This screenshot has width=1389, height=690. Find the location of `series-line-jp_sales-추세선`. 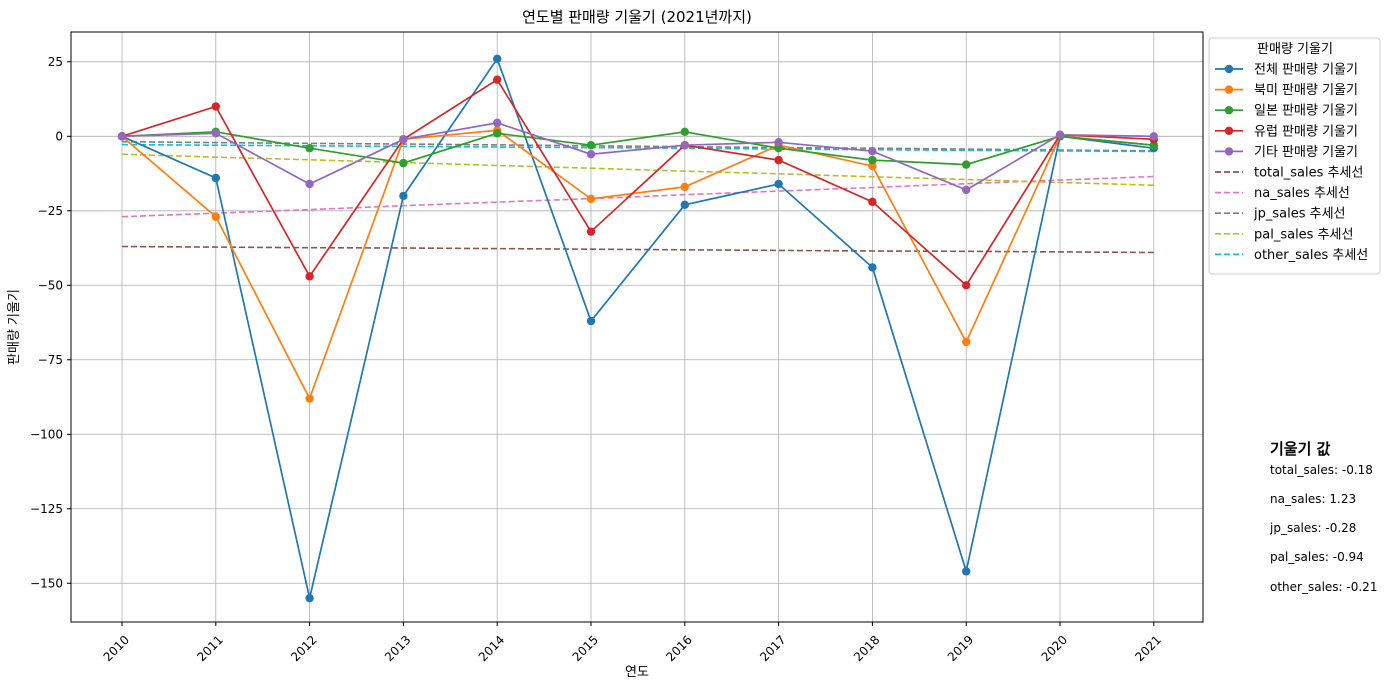

series-line-jp_sales-추세선 is located at coordinates (637, 146).